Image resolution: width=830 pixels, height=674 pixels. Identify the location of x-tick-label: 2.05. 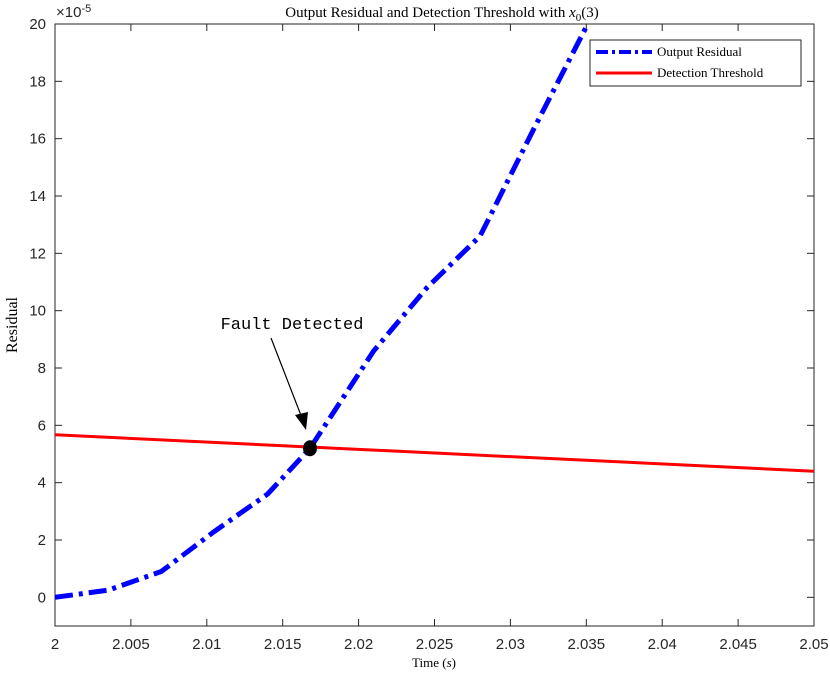
(813, 644).